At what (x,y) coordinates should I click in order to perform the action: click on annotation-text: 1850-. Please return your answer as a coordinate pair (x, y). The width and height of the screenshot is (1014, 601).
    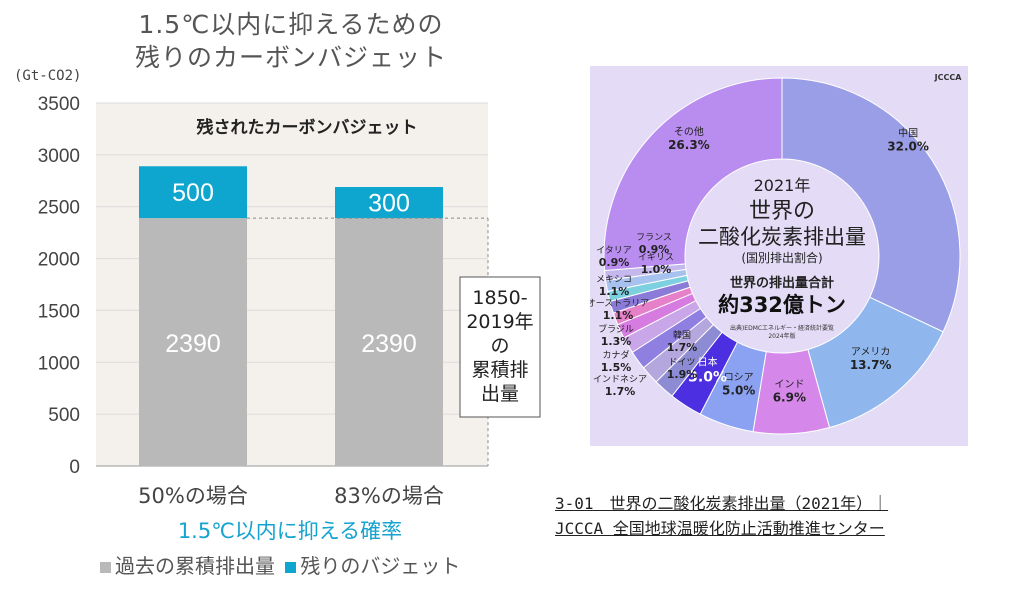
    Looking at the image, I should click on (499, 298).